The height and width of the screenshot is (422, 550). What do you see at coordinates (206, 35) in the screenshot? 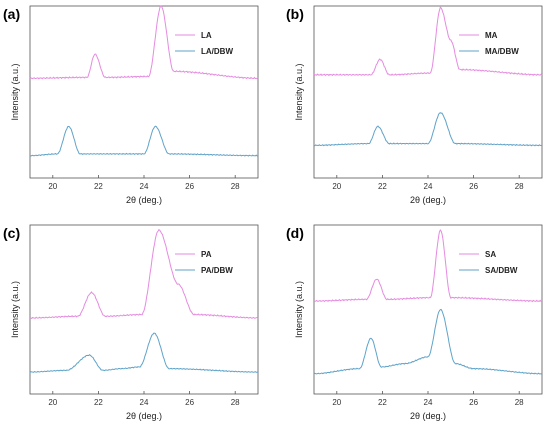
I see `legend-label: LA` at bounding box center [206, 35].